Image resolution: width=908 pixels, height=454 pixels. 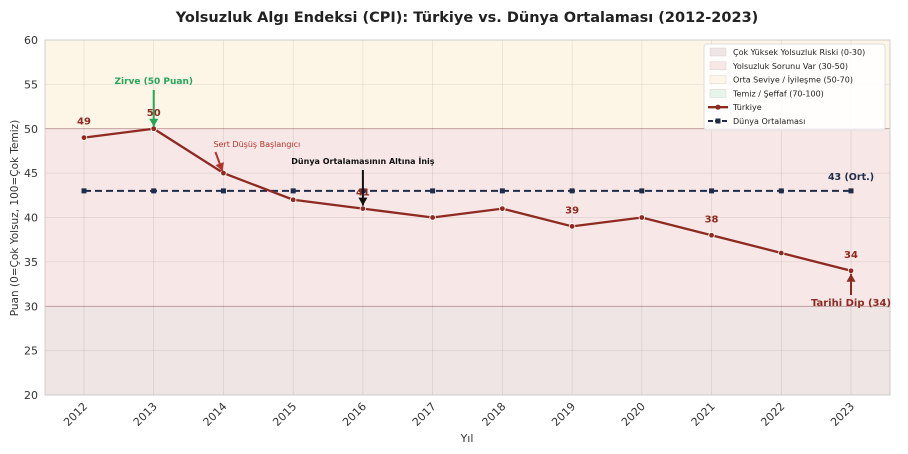 What do you see at coordinates (633, 414) in the screenshot?
I see `x-tick-label: 2020` at bounding box center [633, 414].